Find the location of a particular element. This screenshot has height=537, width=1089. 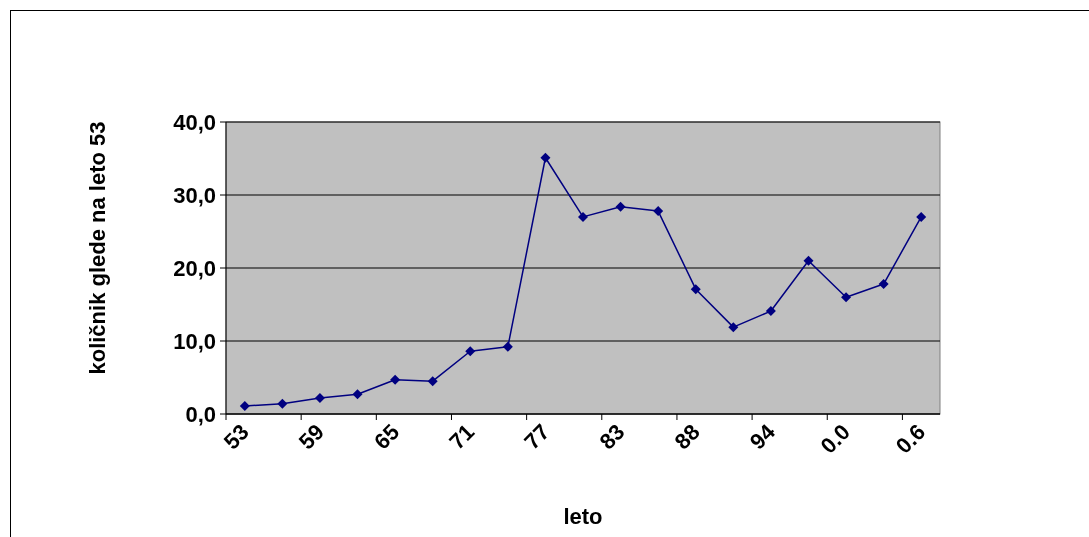

x-tick-label: 0.6 is located at coordinates (910, 439).